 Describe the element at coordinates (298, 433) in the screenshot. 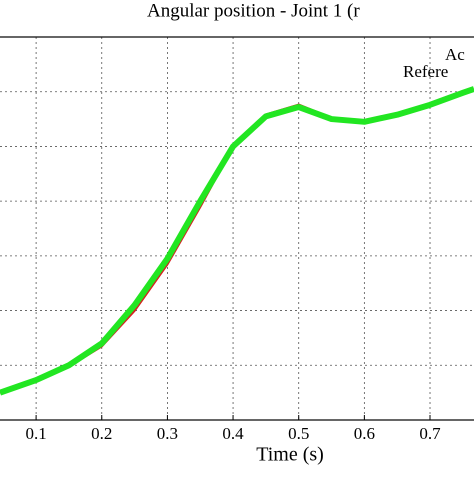

I see `x-tick-label: 0.5` at that location.